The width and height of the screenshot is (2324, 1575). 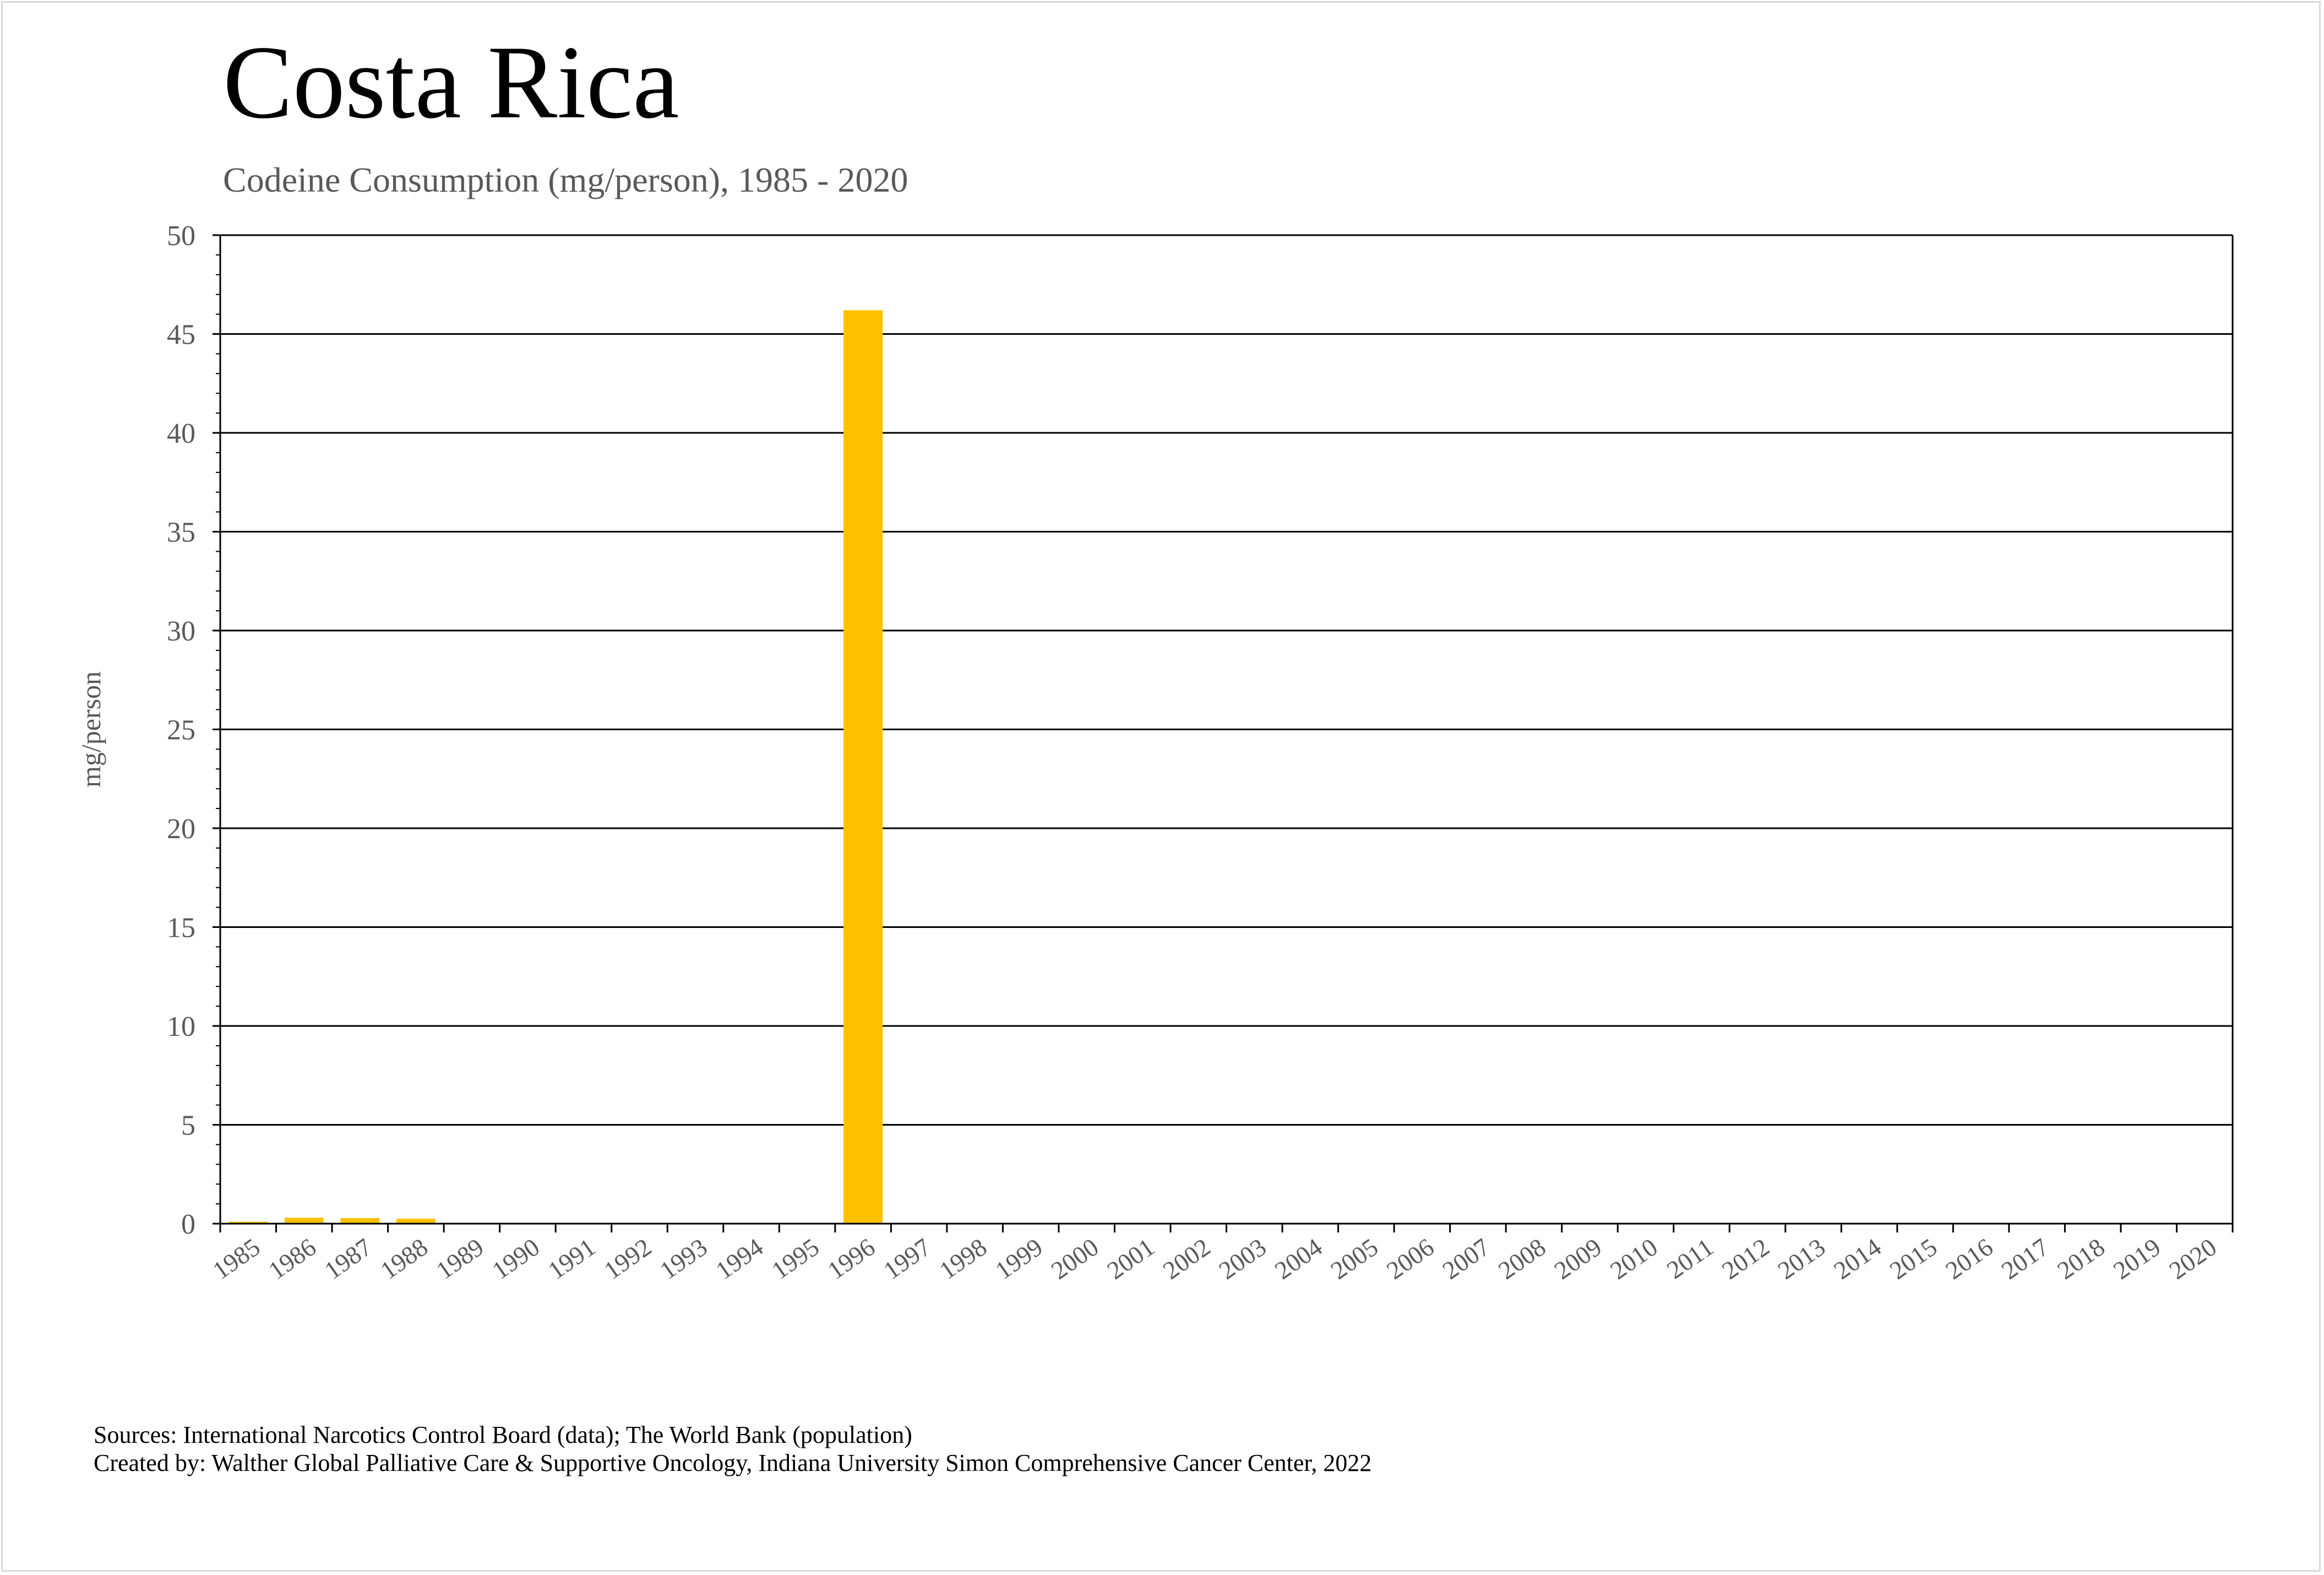 What do you see at coordinates (360, 1221) in the screenshot?
I see `bar-1987` at bounding box center [360, 1221].